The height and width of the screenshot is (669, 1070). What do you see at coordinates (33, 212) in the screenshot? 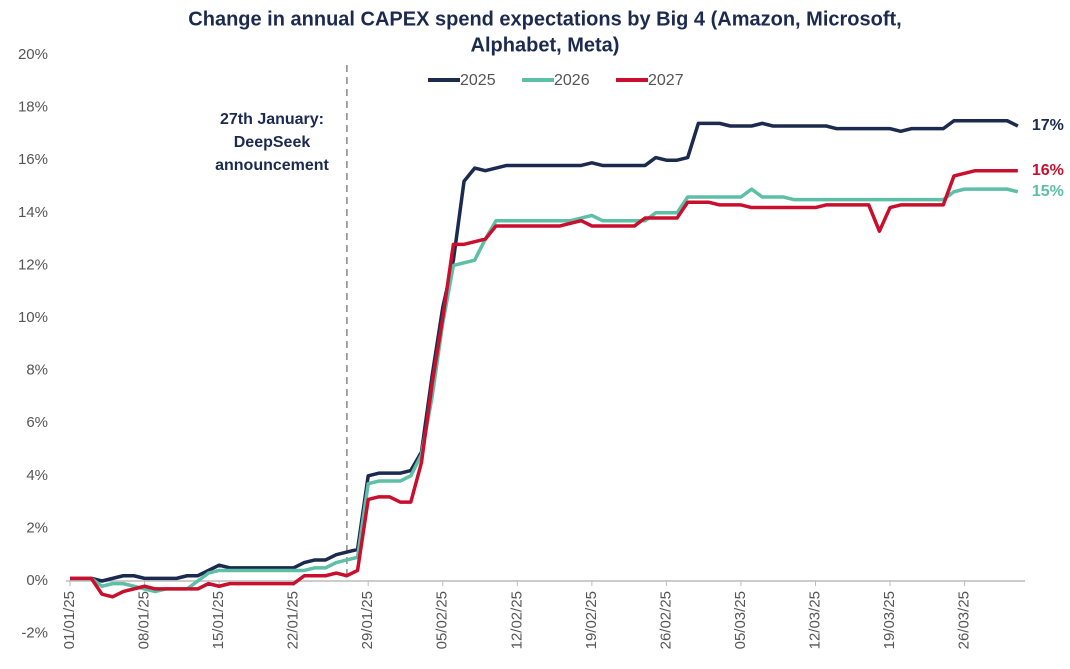
I see `y-tick-label: 14%` at bounding box center [33, 212].